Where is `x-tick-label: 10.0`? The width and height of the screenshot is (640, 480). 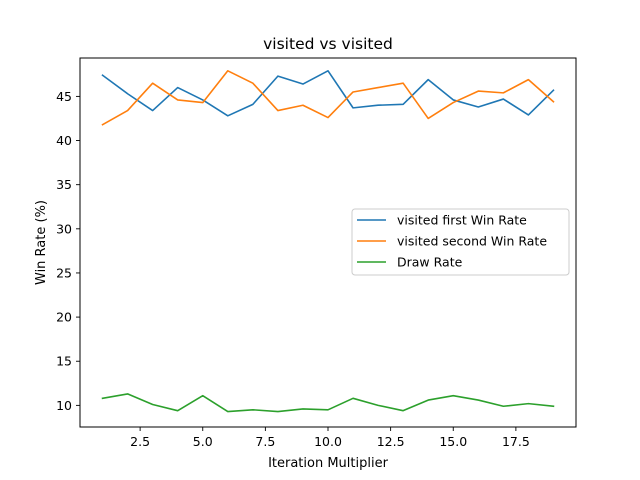 x-tick-label: 10.0 is located at coordinates (328, 441).